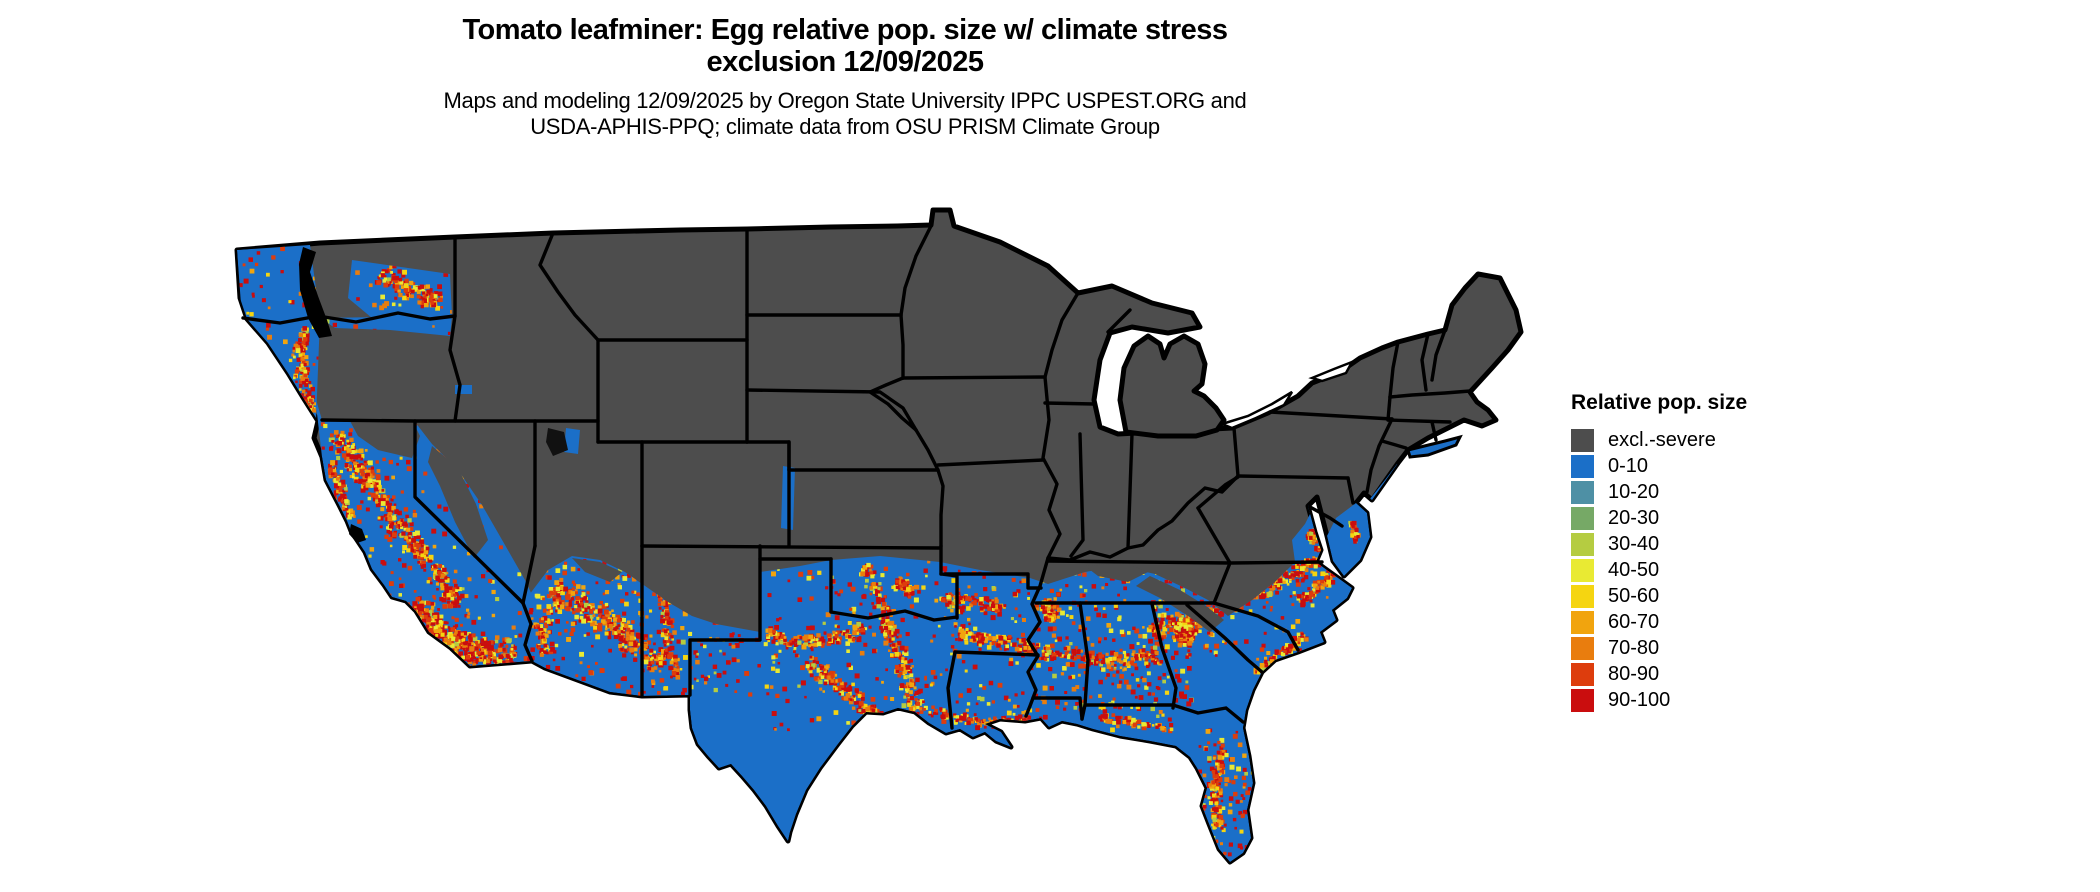  I want to click on legend-row: 50-60, so click(1659, 596).